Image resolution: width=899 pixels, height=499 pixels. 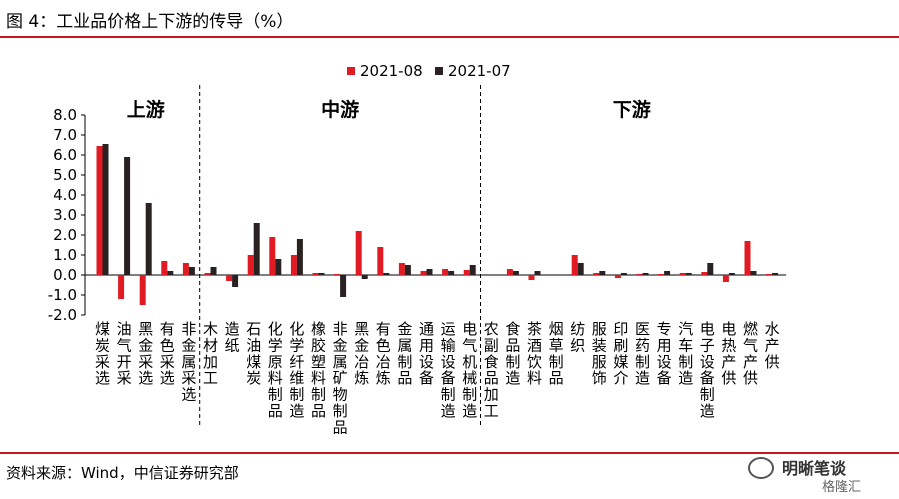 I want to click on bottom-rule, so click(x=449, y=453).